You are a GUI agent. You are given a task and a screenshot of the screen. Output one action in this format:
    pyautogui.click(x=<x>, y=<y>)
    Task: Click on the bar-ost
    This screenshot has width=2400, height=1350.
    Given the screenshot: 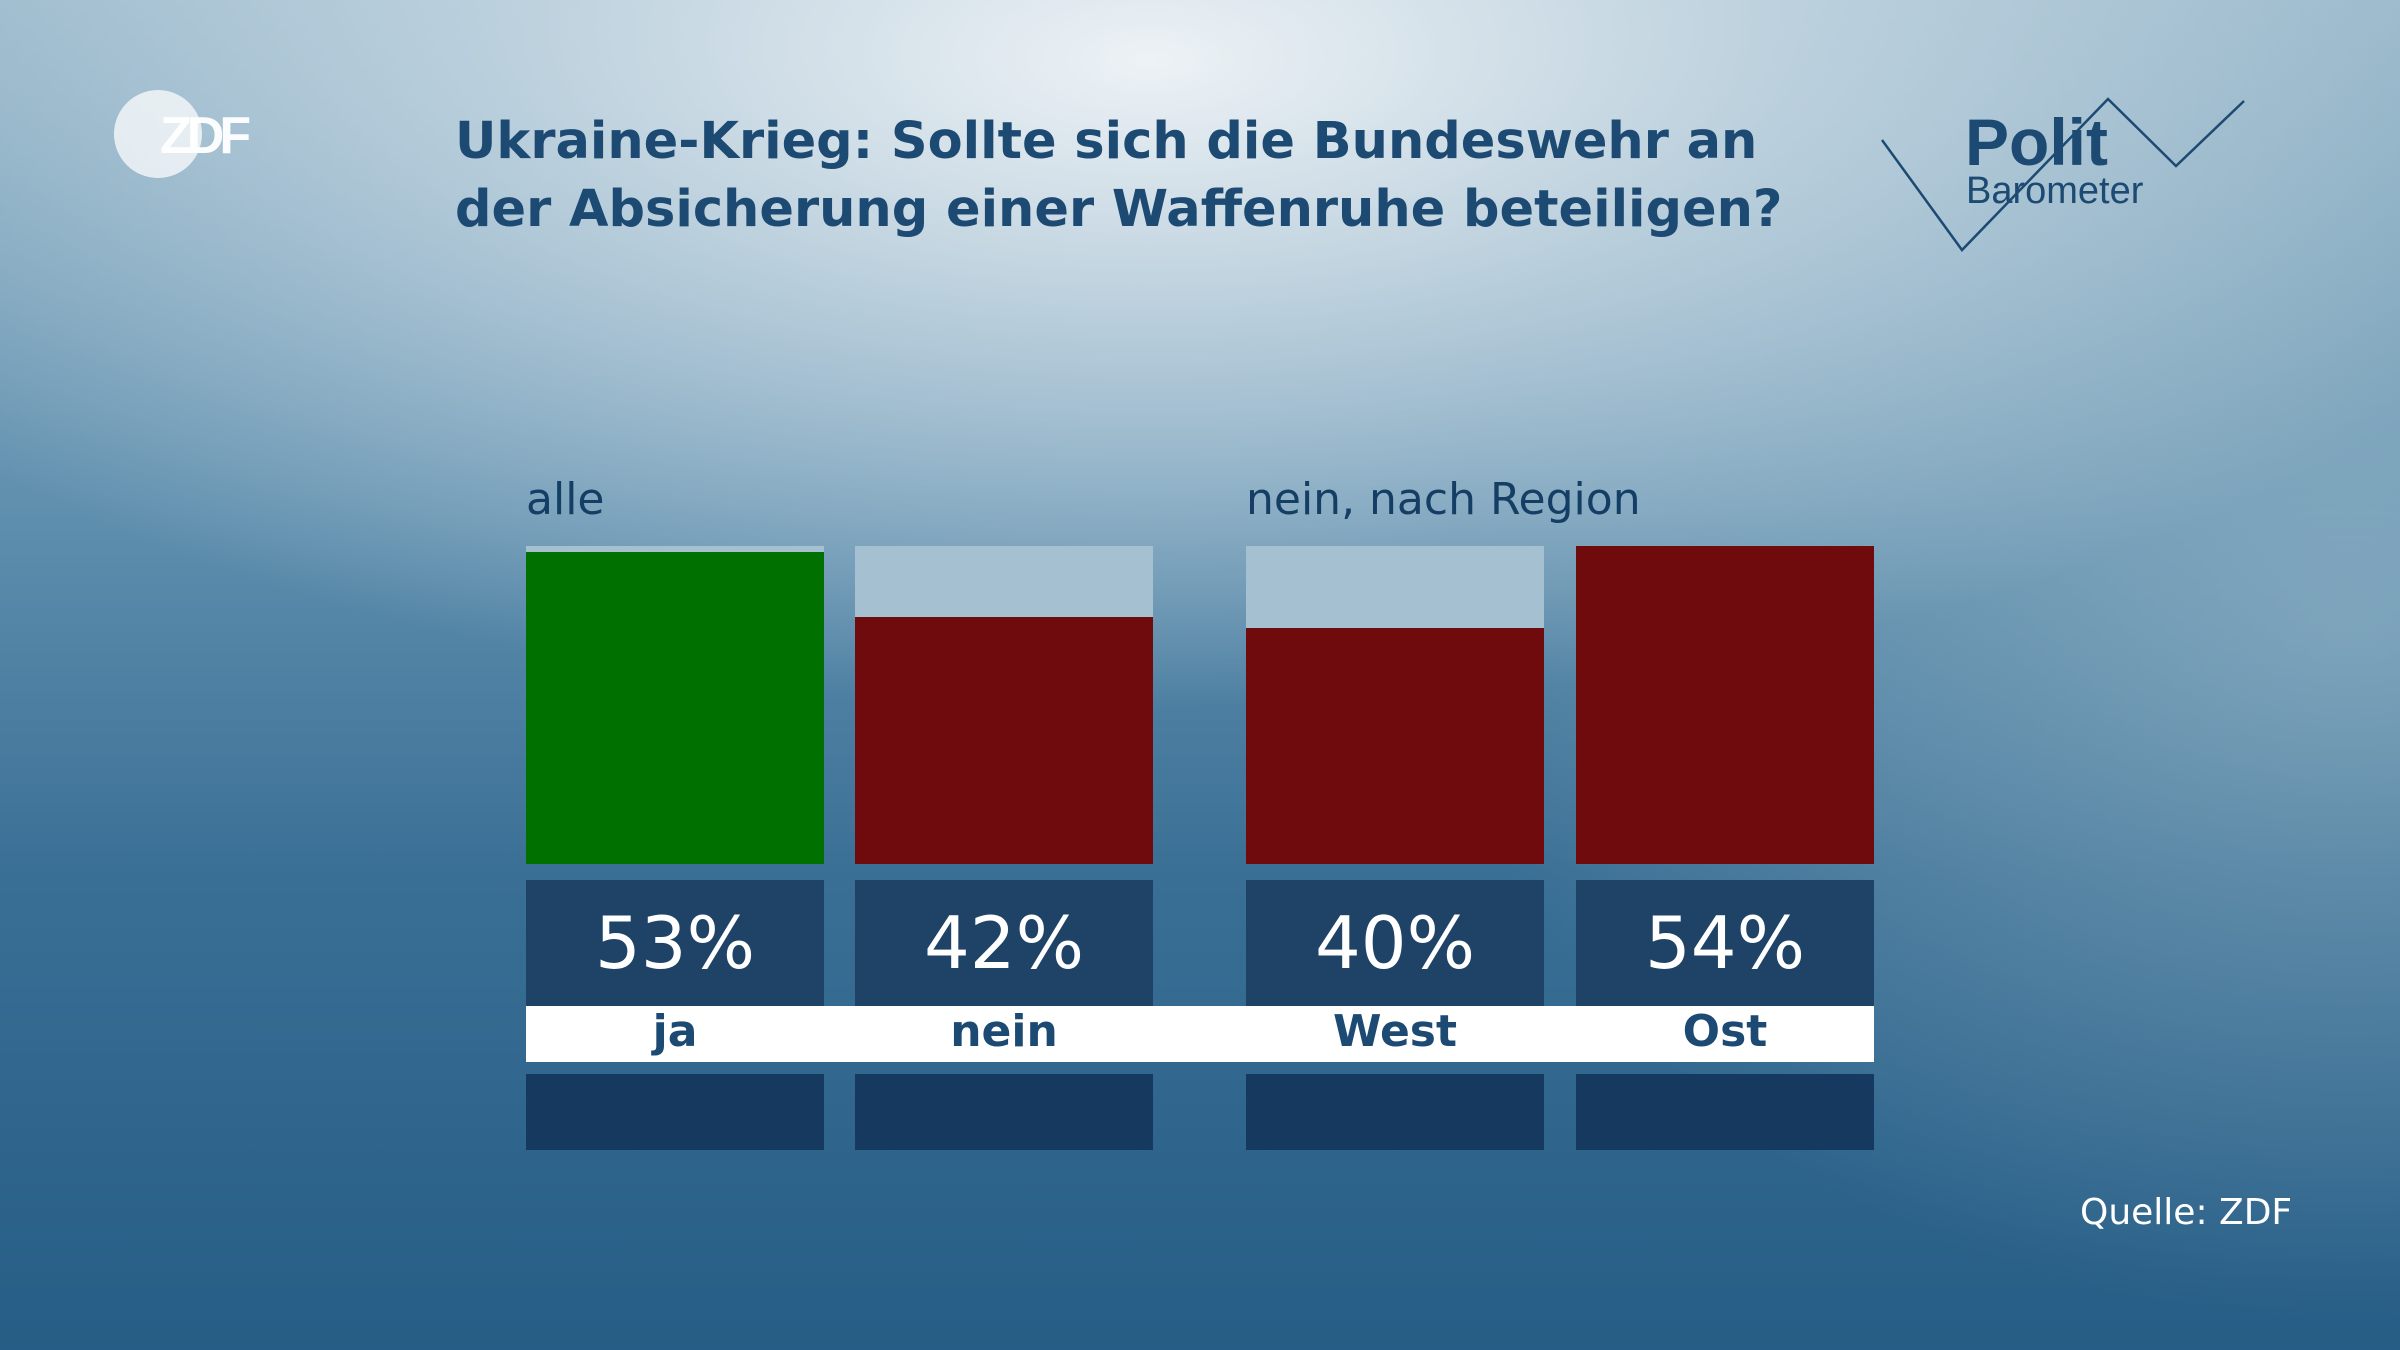 What is the action you would take?
    pyautogui.click(x=1725, y=705)
    